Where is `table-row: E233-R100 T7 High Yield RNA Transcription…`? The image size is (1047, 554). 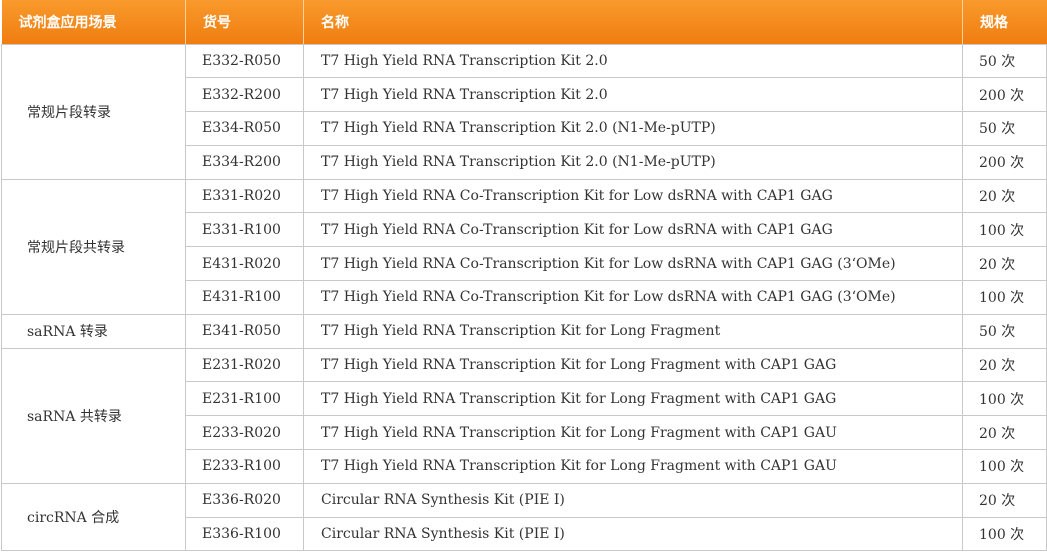 table-row: E233-R100 T7 High Yield RNA Transcription… is located at coordinates (524, 466).